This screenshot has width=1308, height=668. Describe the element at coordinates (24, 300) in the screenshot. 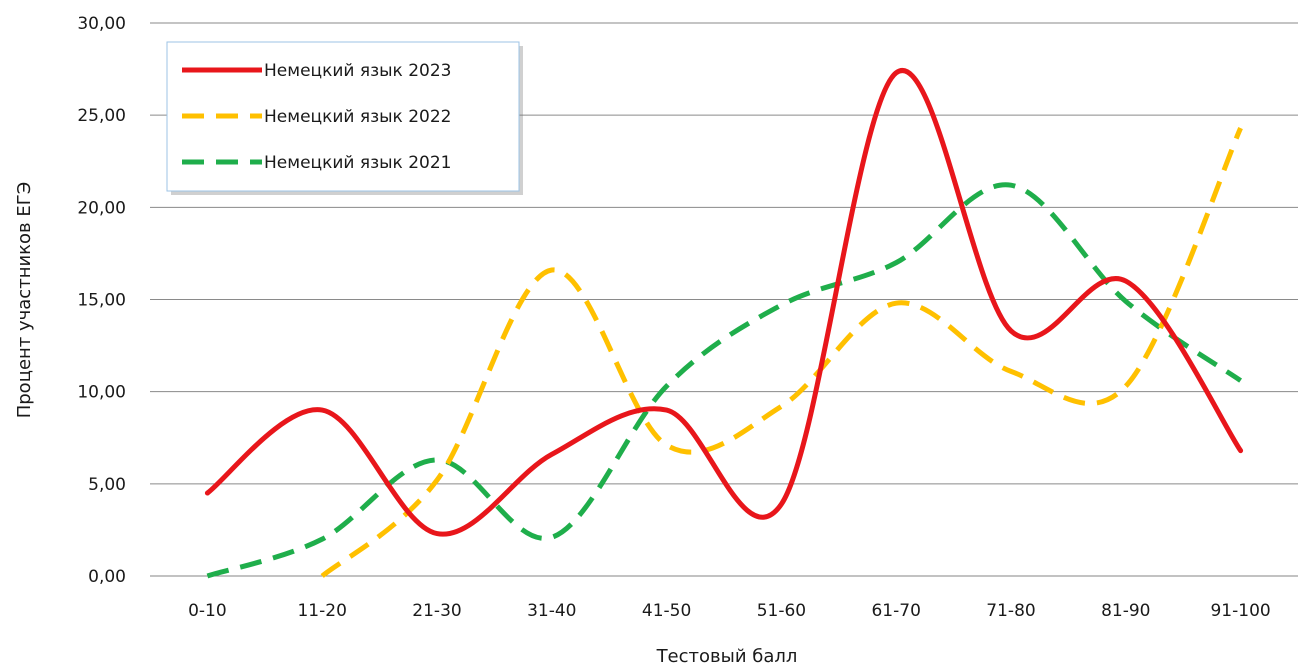

I see `y-axis-title: Процент участников ЕГЭ` at that location.